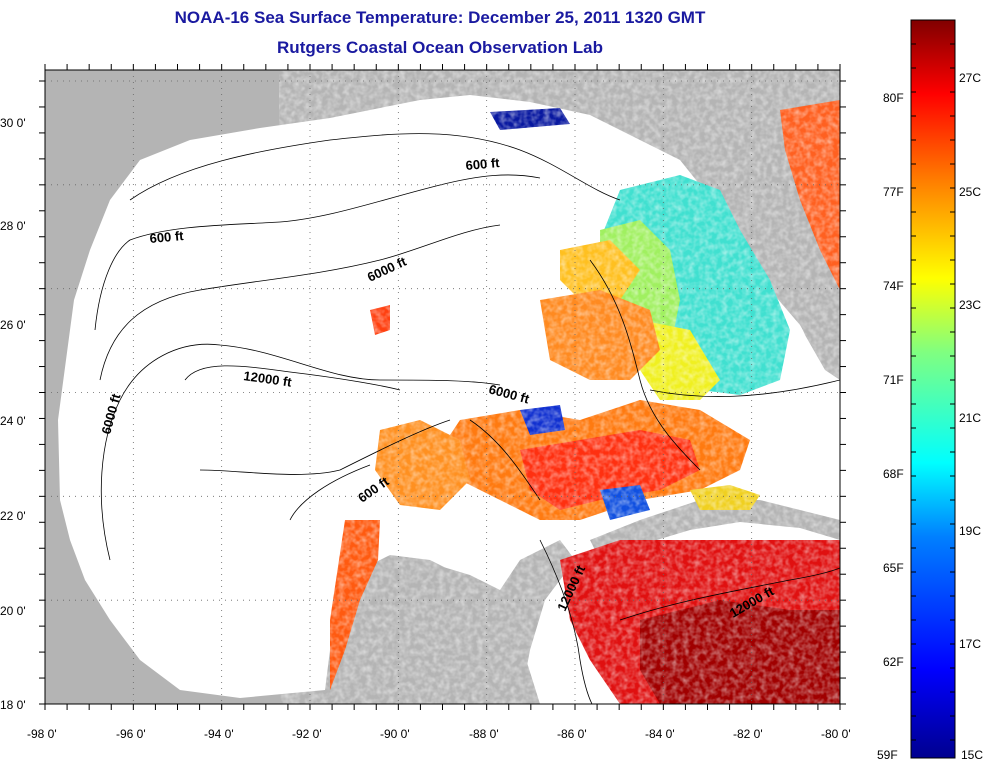 Image resolution: width=992 pixels, height=770 pixels. I want to click on colorbar-c-label: 25C, so click(970, 192).